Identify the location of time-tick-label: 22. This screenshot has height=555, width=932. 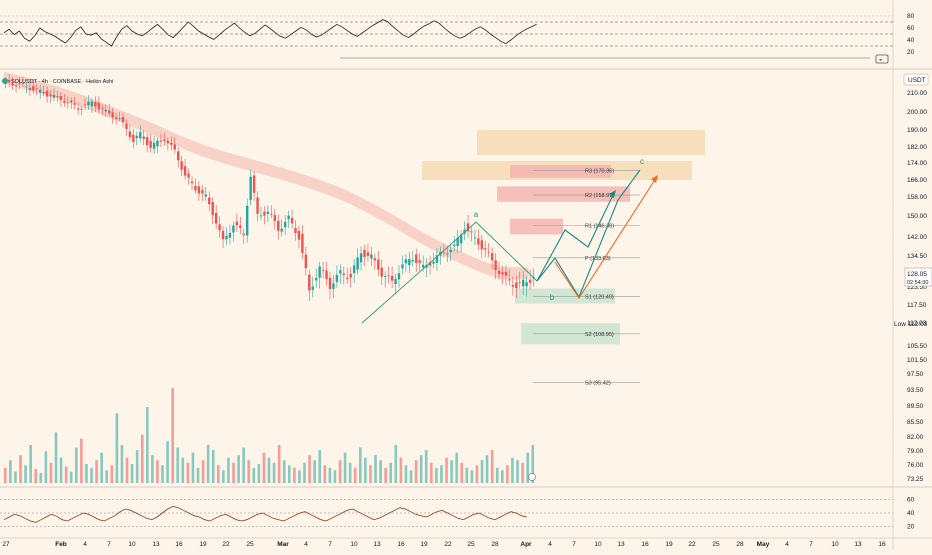
(692, 544).